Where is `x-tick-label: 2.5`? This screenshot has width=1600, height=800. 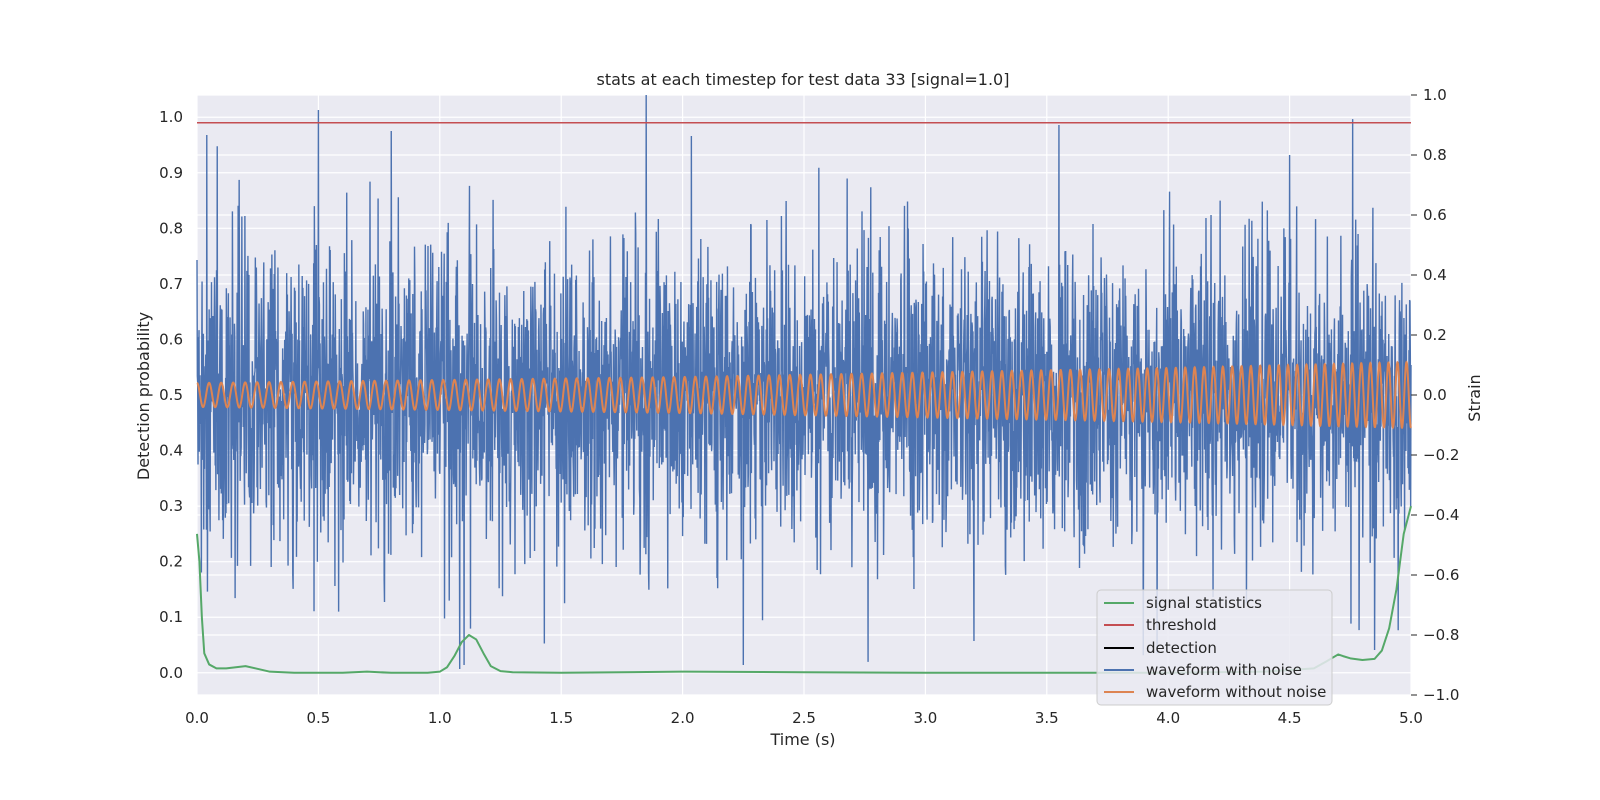
x-tick-label: 2.5 is located at coordinates (804, 718).